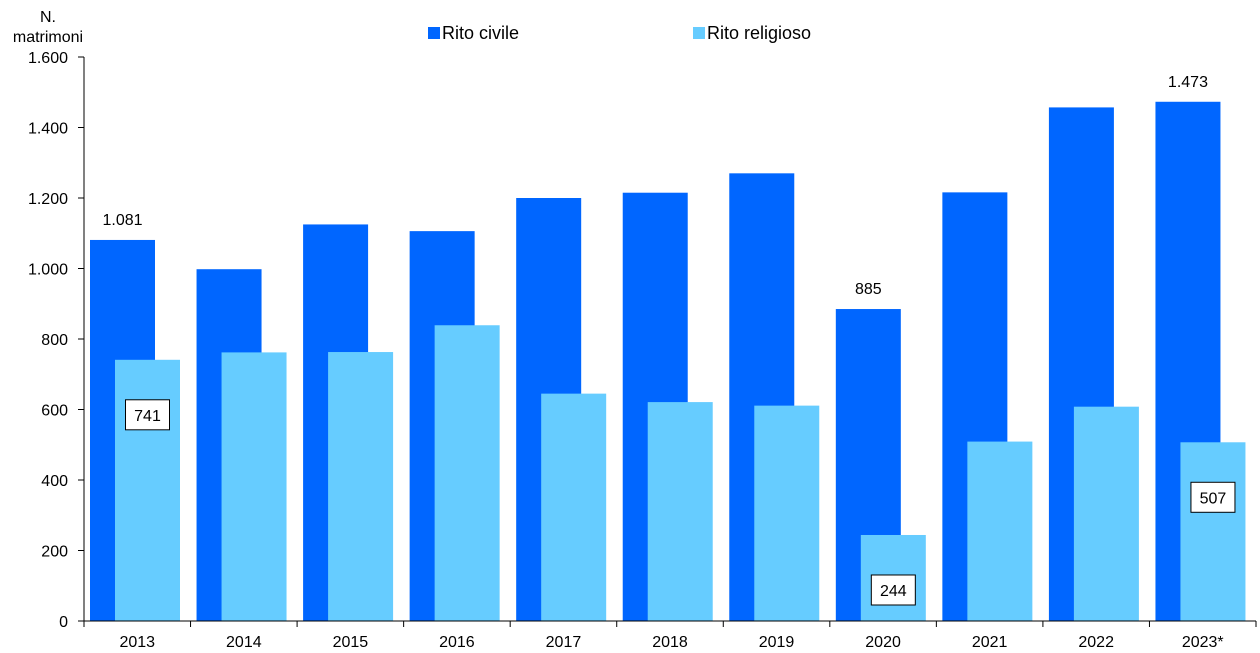  I want to click on y-axis-ticks: 0 200 400 600 800 1.000 1.200 1.400 1.600, so click(56, 340).